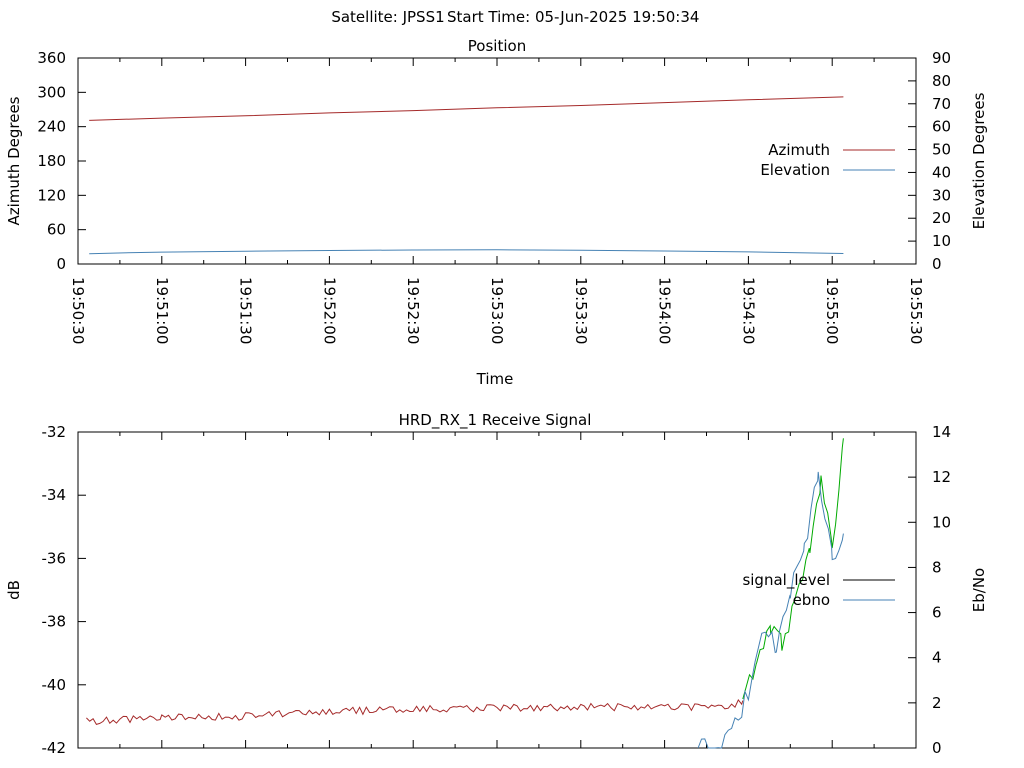 Image resolution: width=1024 pixels, height=768 pixels. I want to click on y2-tick-label: 70, so click(941, 104).